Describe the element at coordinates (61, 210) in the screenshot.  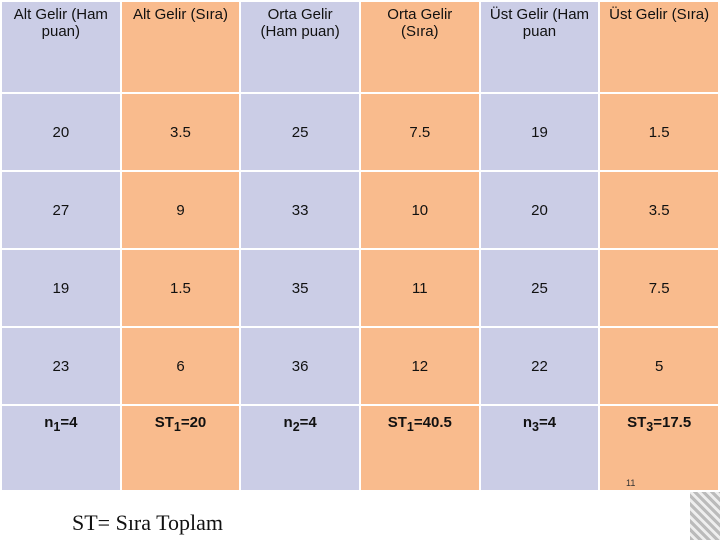
I see `data-cell: 27` at that location.